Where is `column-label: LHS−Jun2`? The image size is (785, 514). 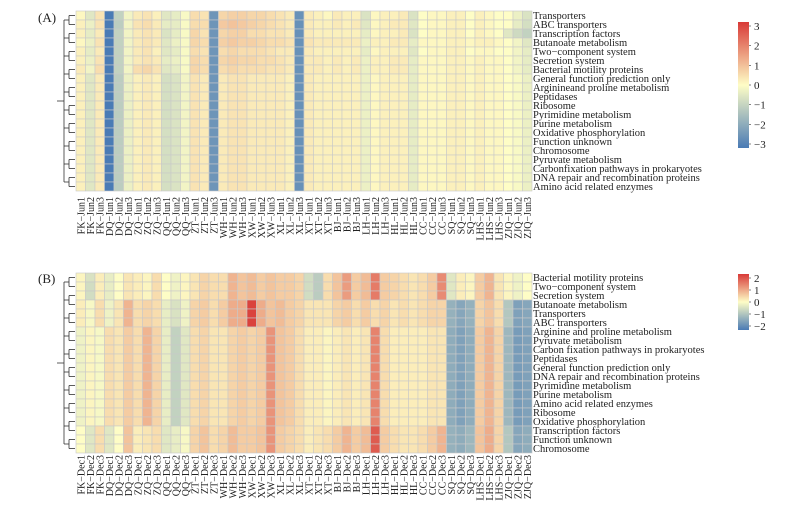
column-label: LHS−Jun2 is located at coordinates (490, 218).